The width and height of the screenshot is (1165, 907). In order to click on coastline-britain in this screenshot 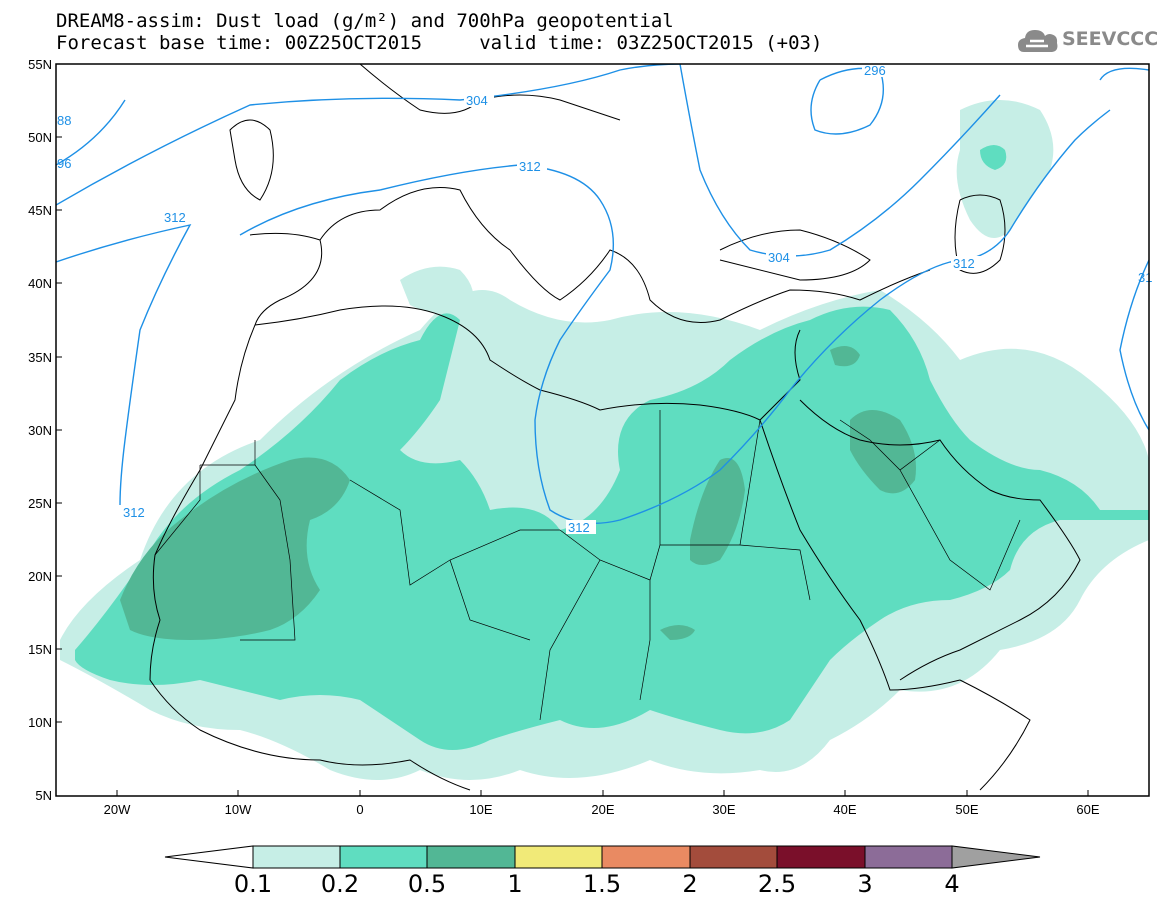, I will do `click(251, 160)`.